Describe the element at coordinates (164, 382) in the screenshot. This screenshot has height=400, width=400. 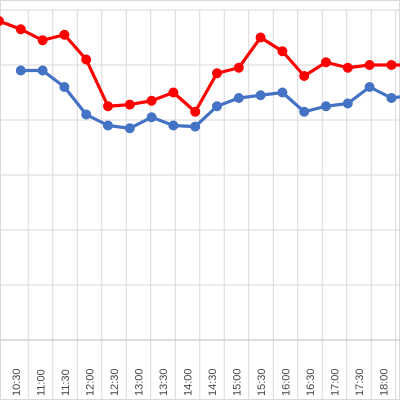
I see `x-tick-label: 13:30` at that location.